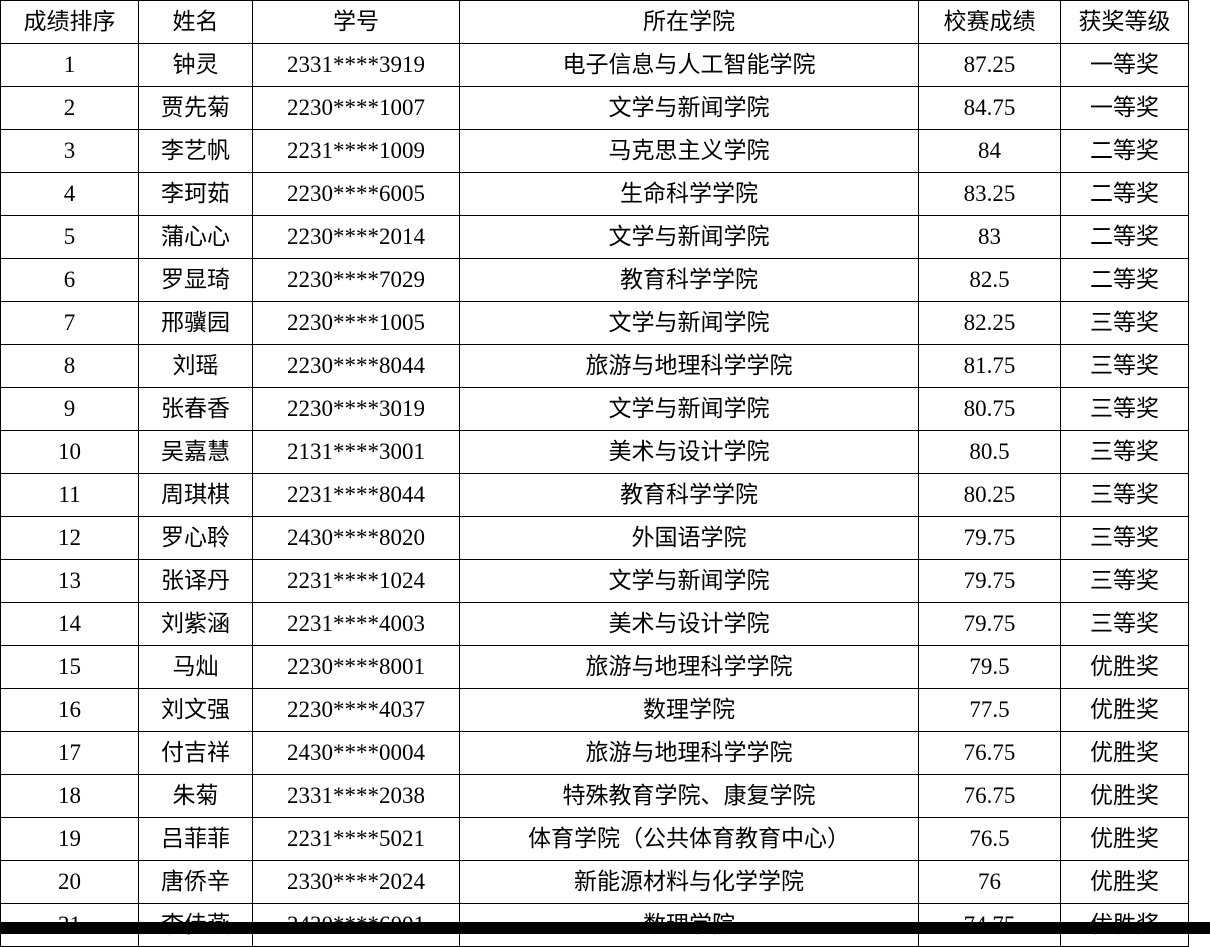 This screenshot has height=947, width=1210. I want to click on cell-student-id: 2331****3919, so click(356, 65).